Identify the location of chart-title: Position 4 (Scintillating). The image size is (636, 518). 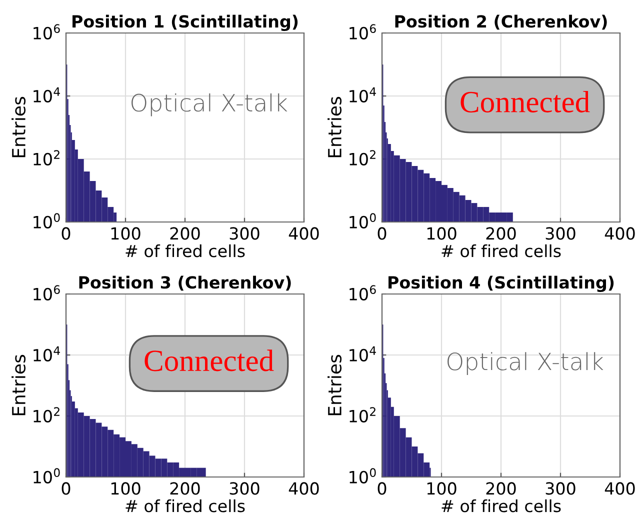
(501, 284).